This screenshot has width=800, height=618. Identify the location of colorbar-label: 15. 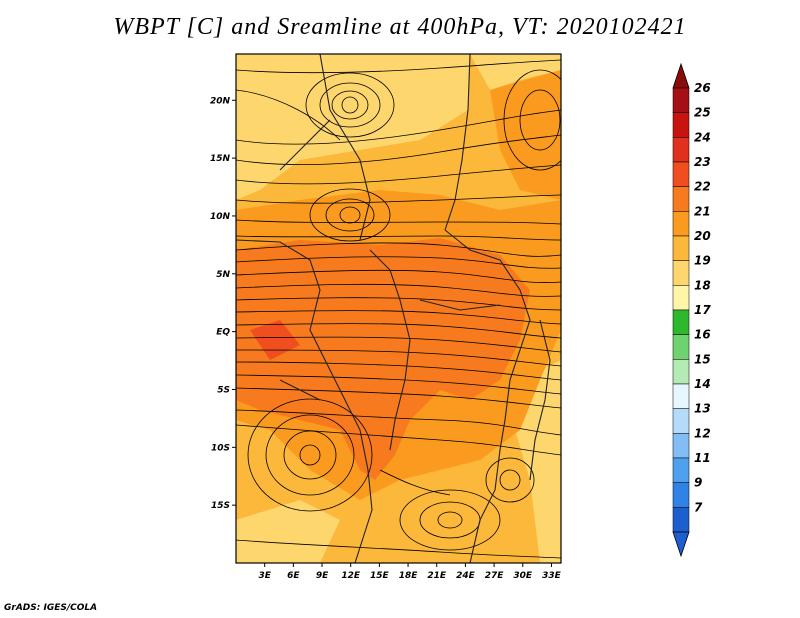
(702, 359).